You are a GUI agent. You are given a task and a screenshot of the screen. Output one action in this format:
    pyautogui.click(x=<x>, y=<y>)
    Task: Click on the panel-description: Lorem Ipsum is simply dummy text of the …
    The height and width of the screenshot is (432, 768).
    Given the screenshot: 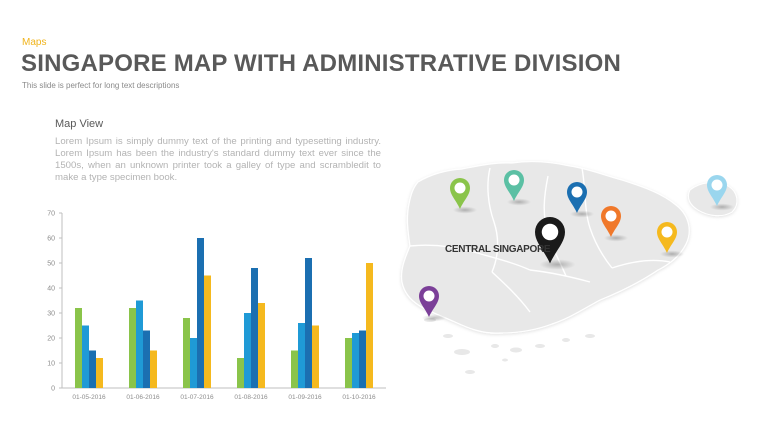 What is the action you would take?
    pyautogui.click(x=218, y=159)
    